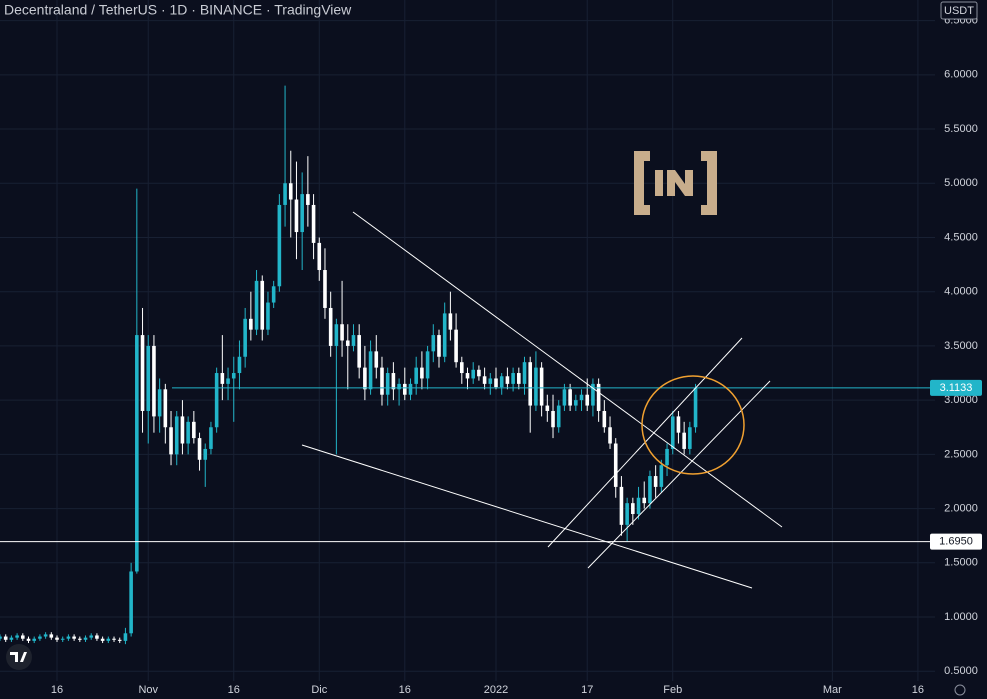  I want to click on x-tick-label: Dic, so click(319, 690).